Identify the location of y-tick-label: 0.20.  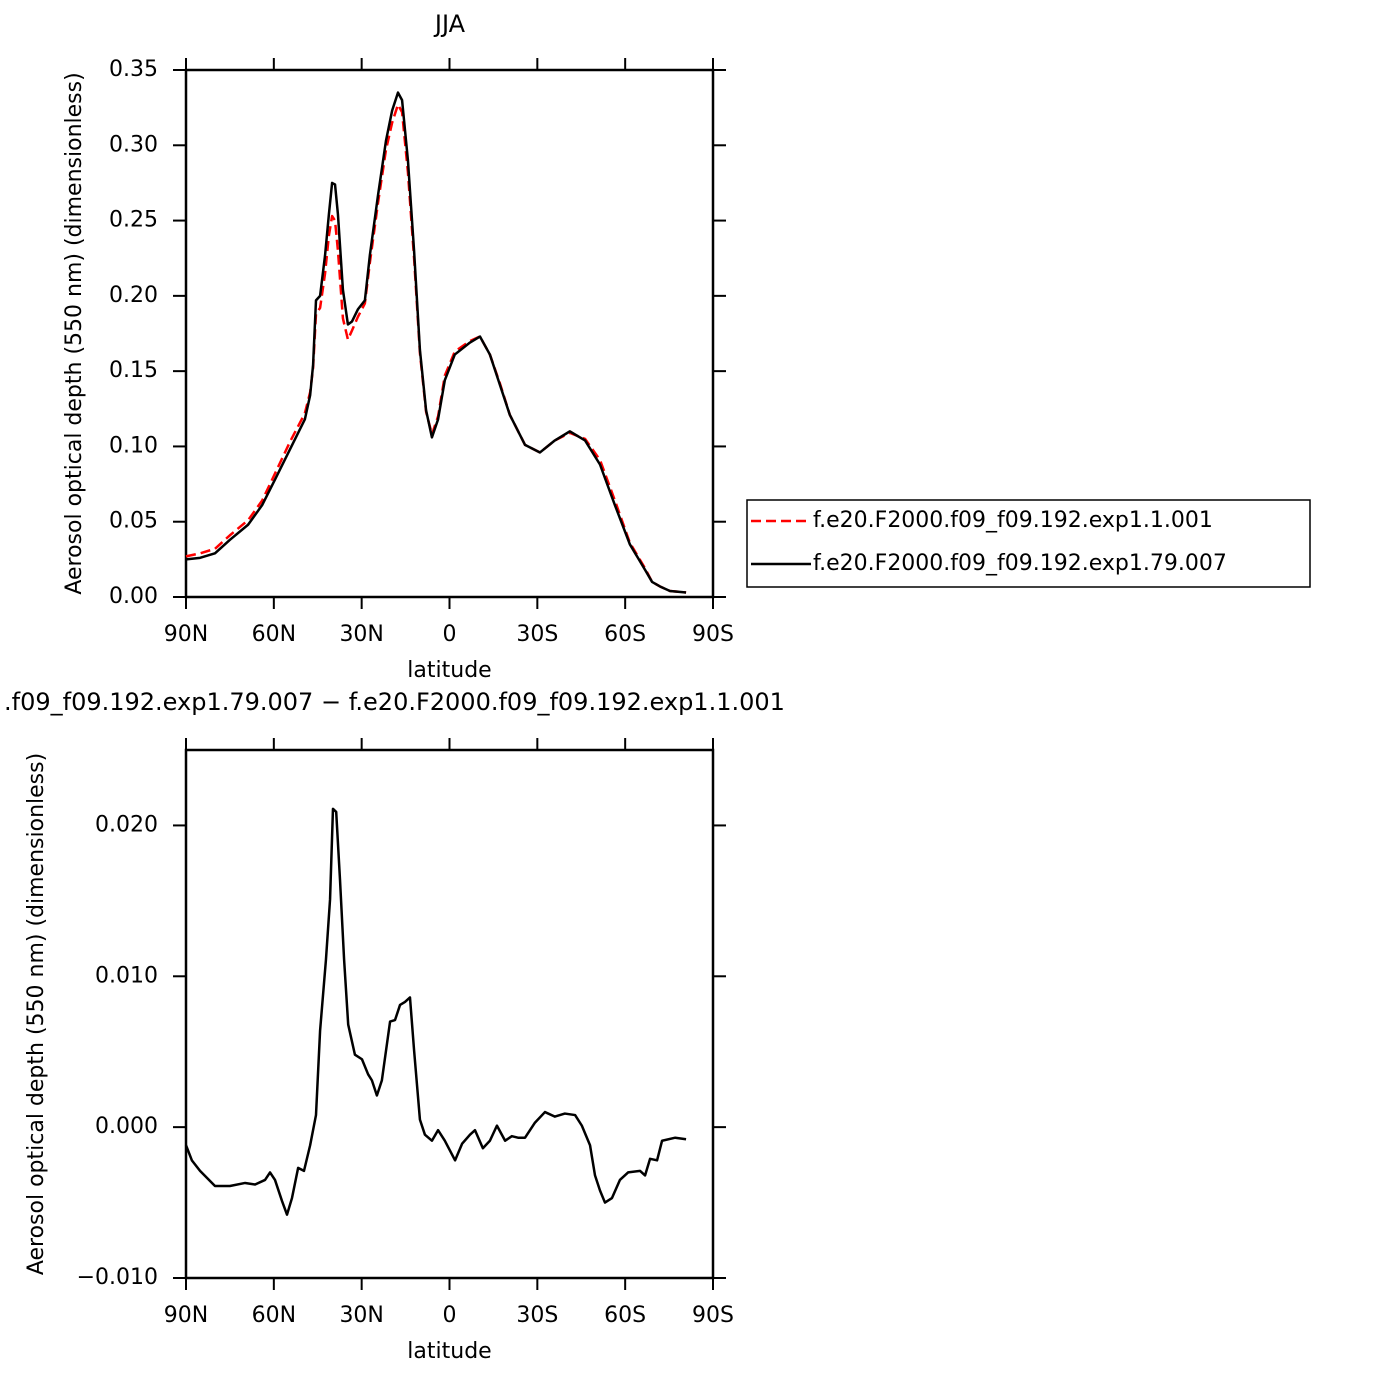
(133, 295).